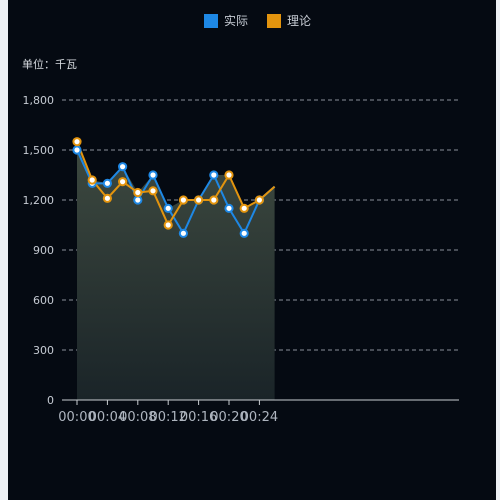 The image size is (500, 500). I want to click on y-tick-label: 1,200, so click(39, 200).